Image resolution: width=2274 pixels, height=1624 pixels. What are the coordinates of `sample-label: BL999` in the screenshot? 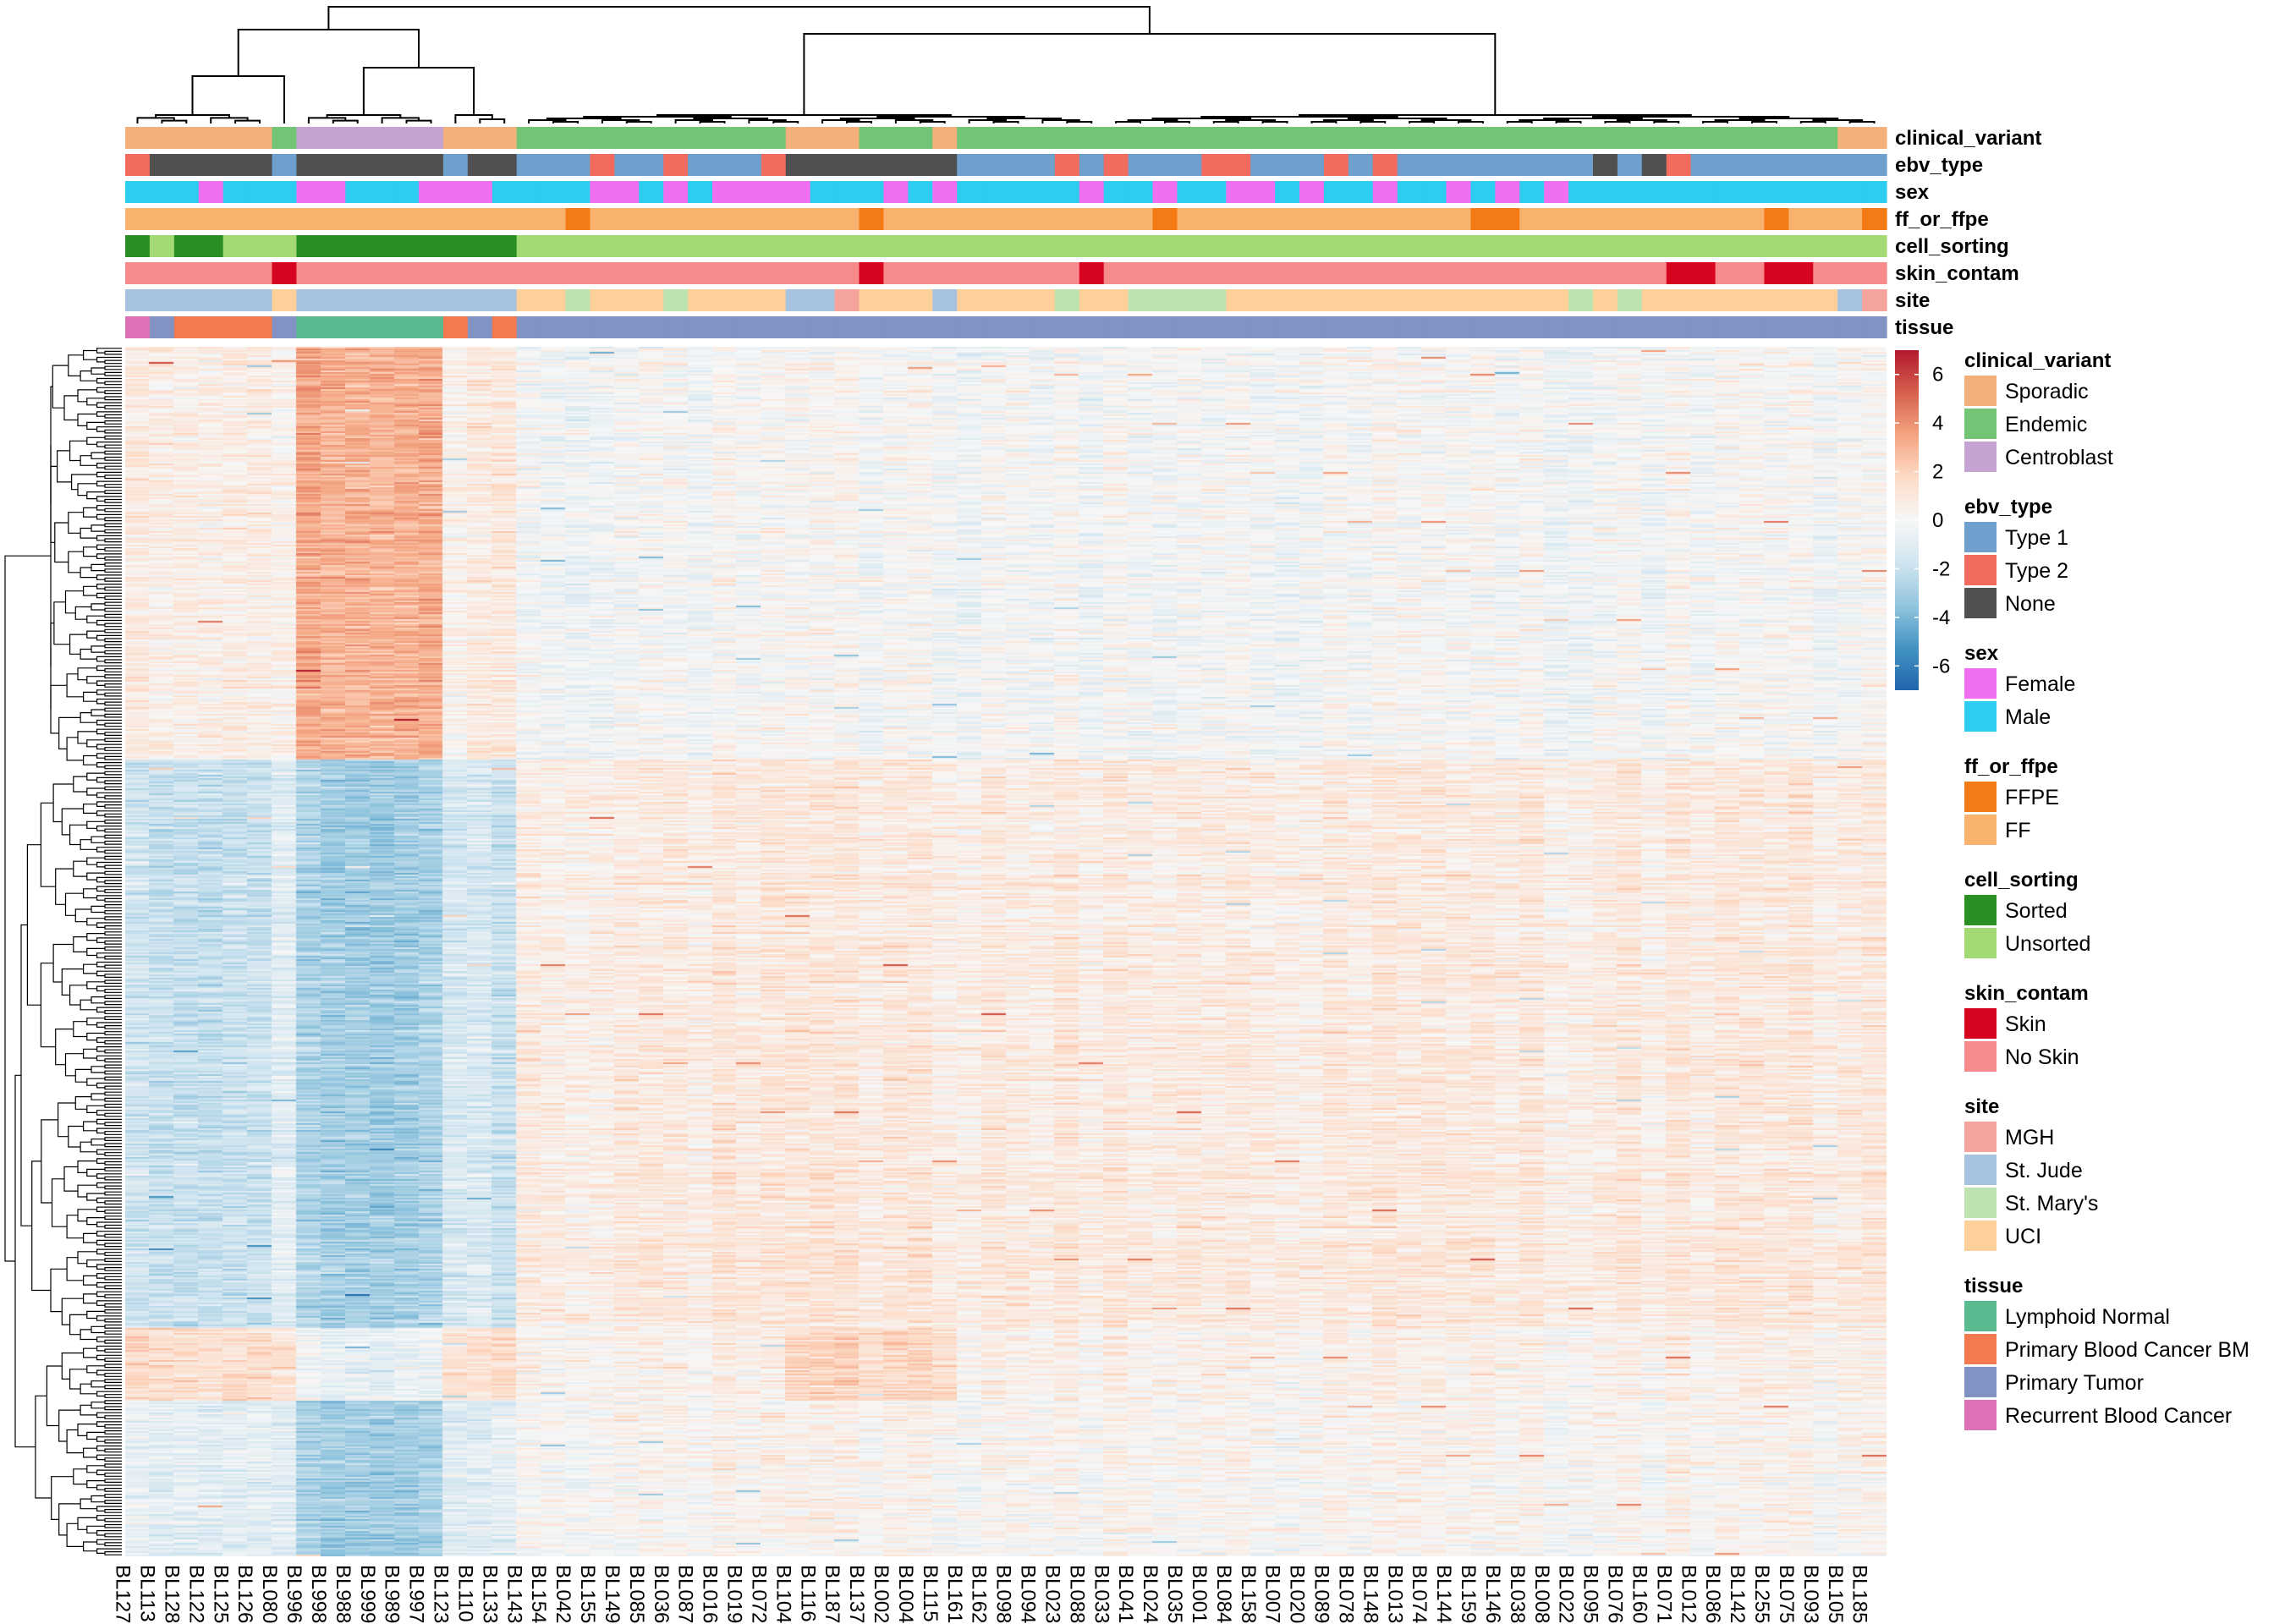 It's located at (368, 1594).